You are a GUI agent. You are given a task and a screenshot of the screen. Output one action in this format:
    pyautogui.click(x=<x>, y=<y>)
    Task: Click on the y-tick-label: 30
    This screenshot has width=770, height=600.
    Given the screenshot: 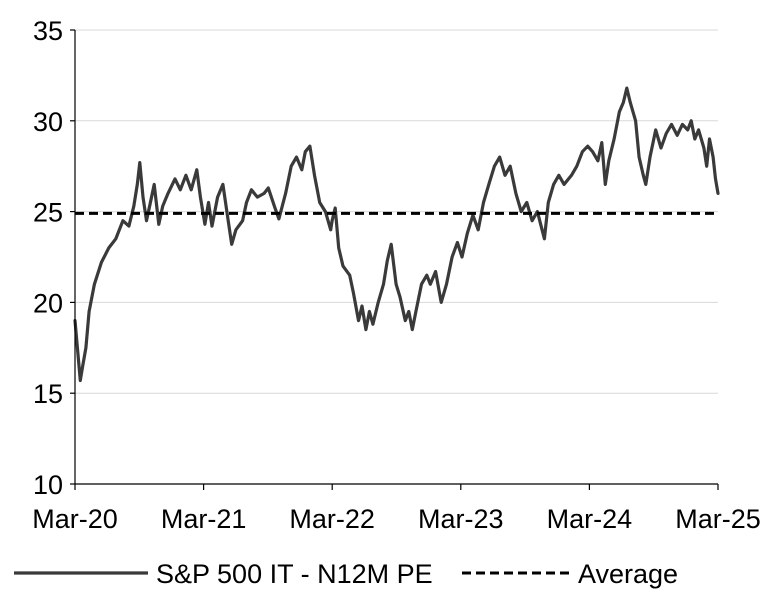 What is the action you would take?
    pyautogui.click(x=48, y=122)
    